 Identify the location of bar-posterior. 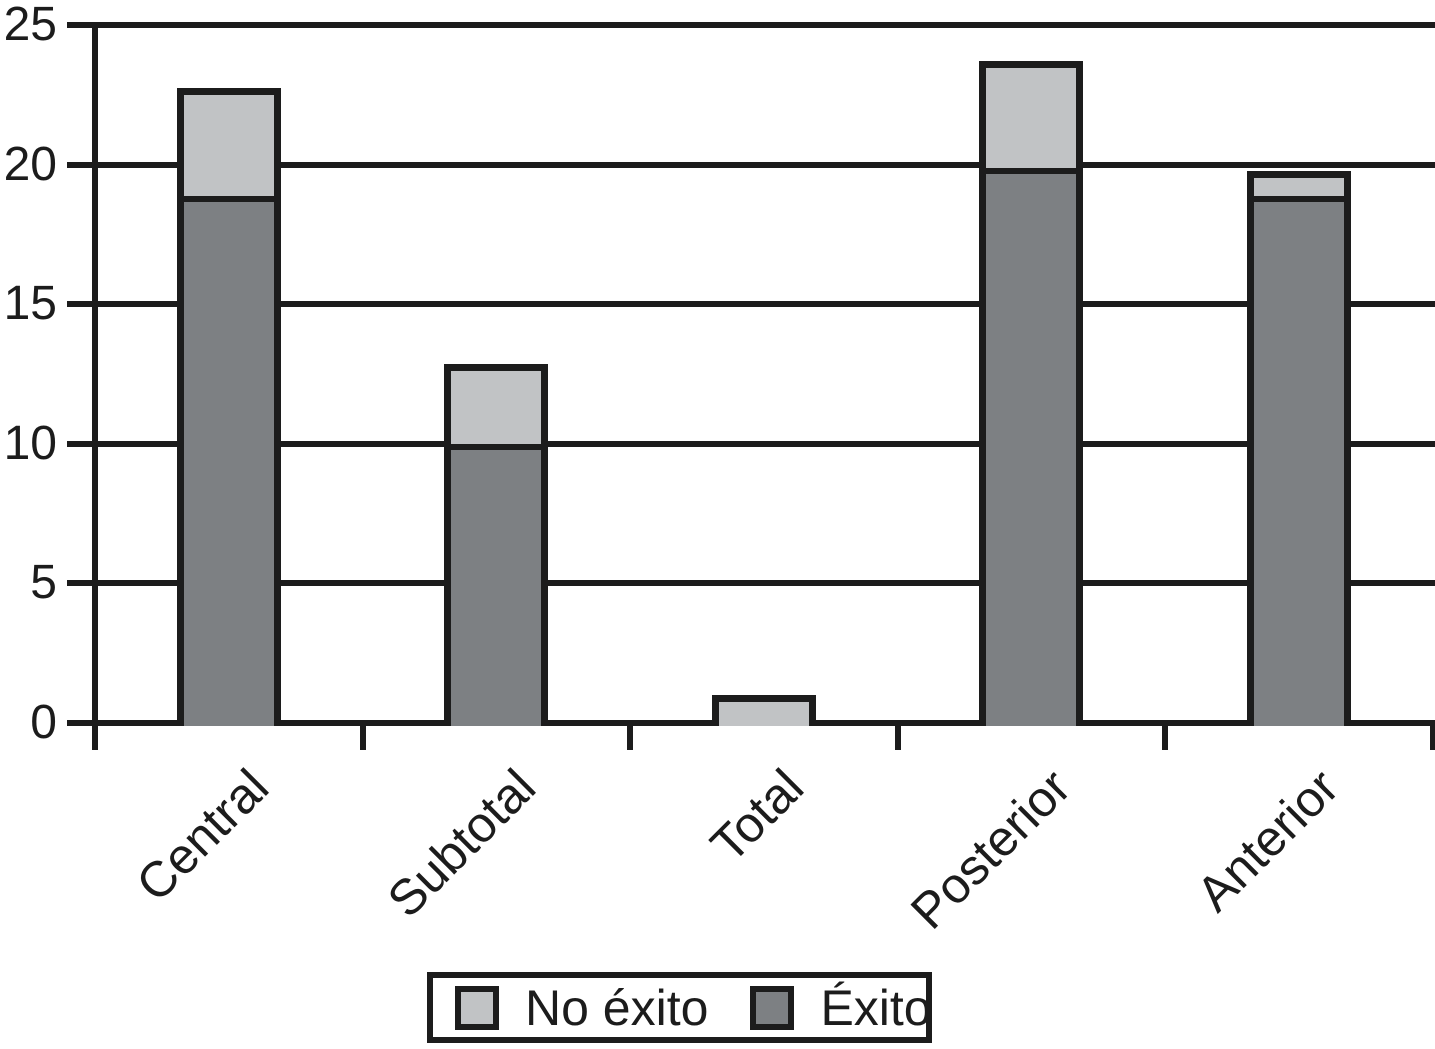
(1031, 393).